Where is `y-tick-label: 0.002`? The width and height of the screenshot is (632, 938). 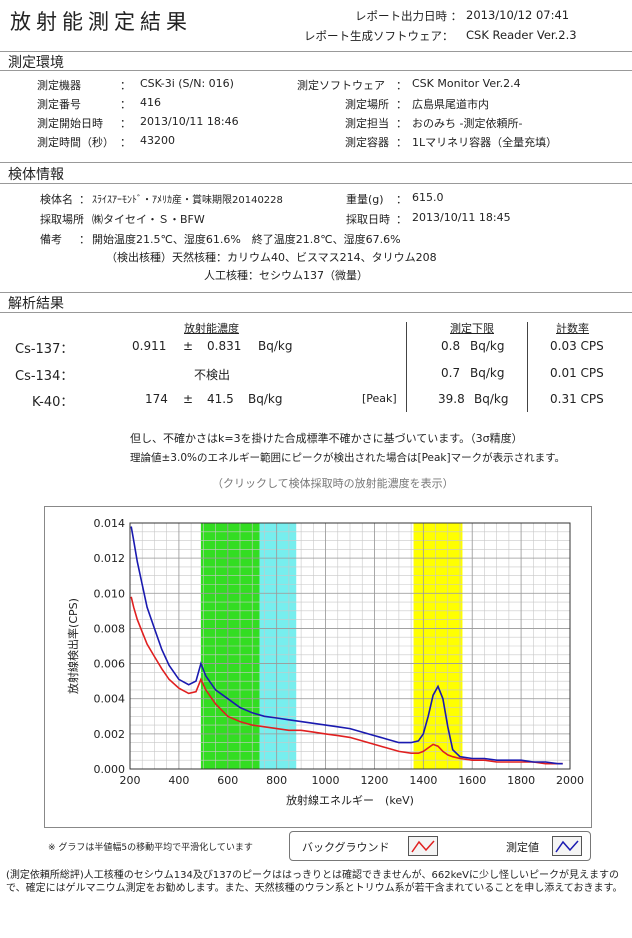
y-tick-label: 0.002 is located at coordinates (110, 734).